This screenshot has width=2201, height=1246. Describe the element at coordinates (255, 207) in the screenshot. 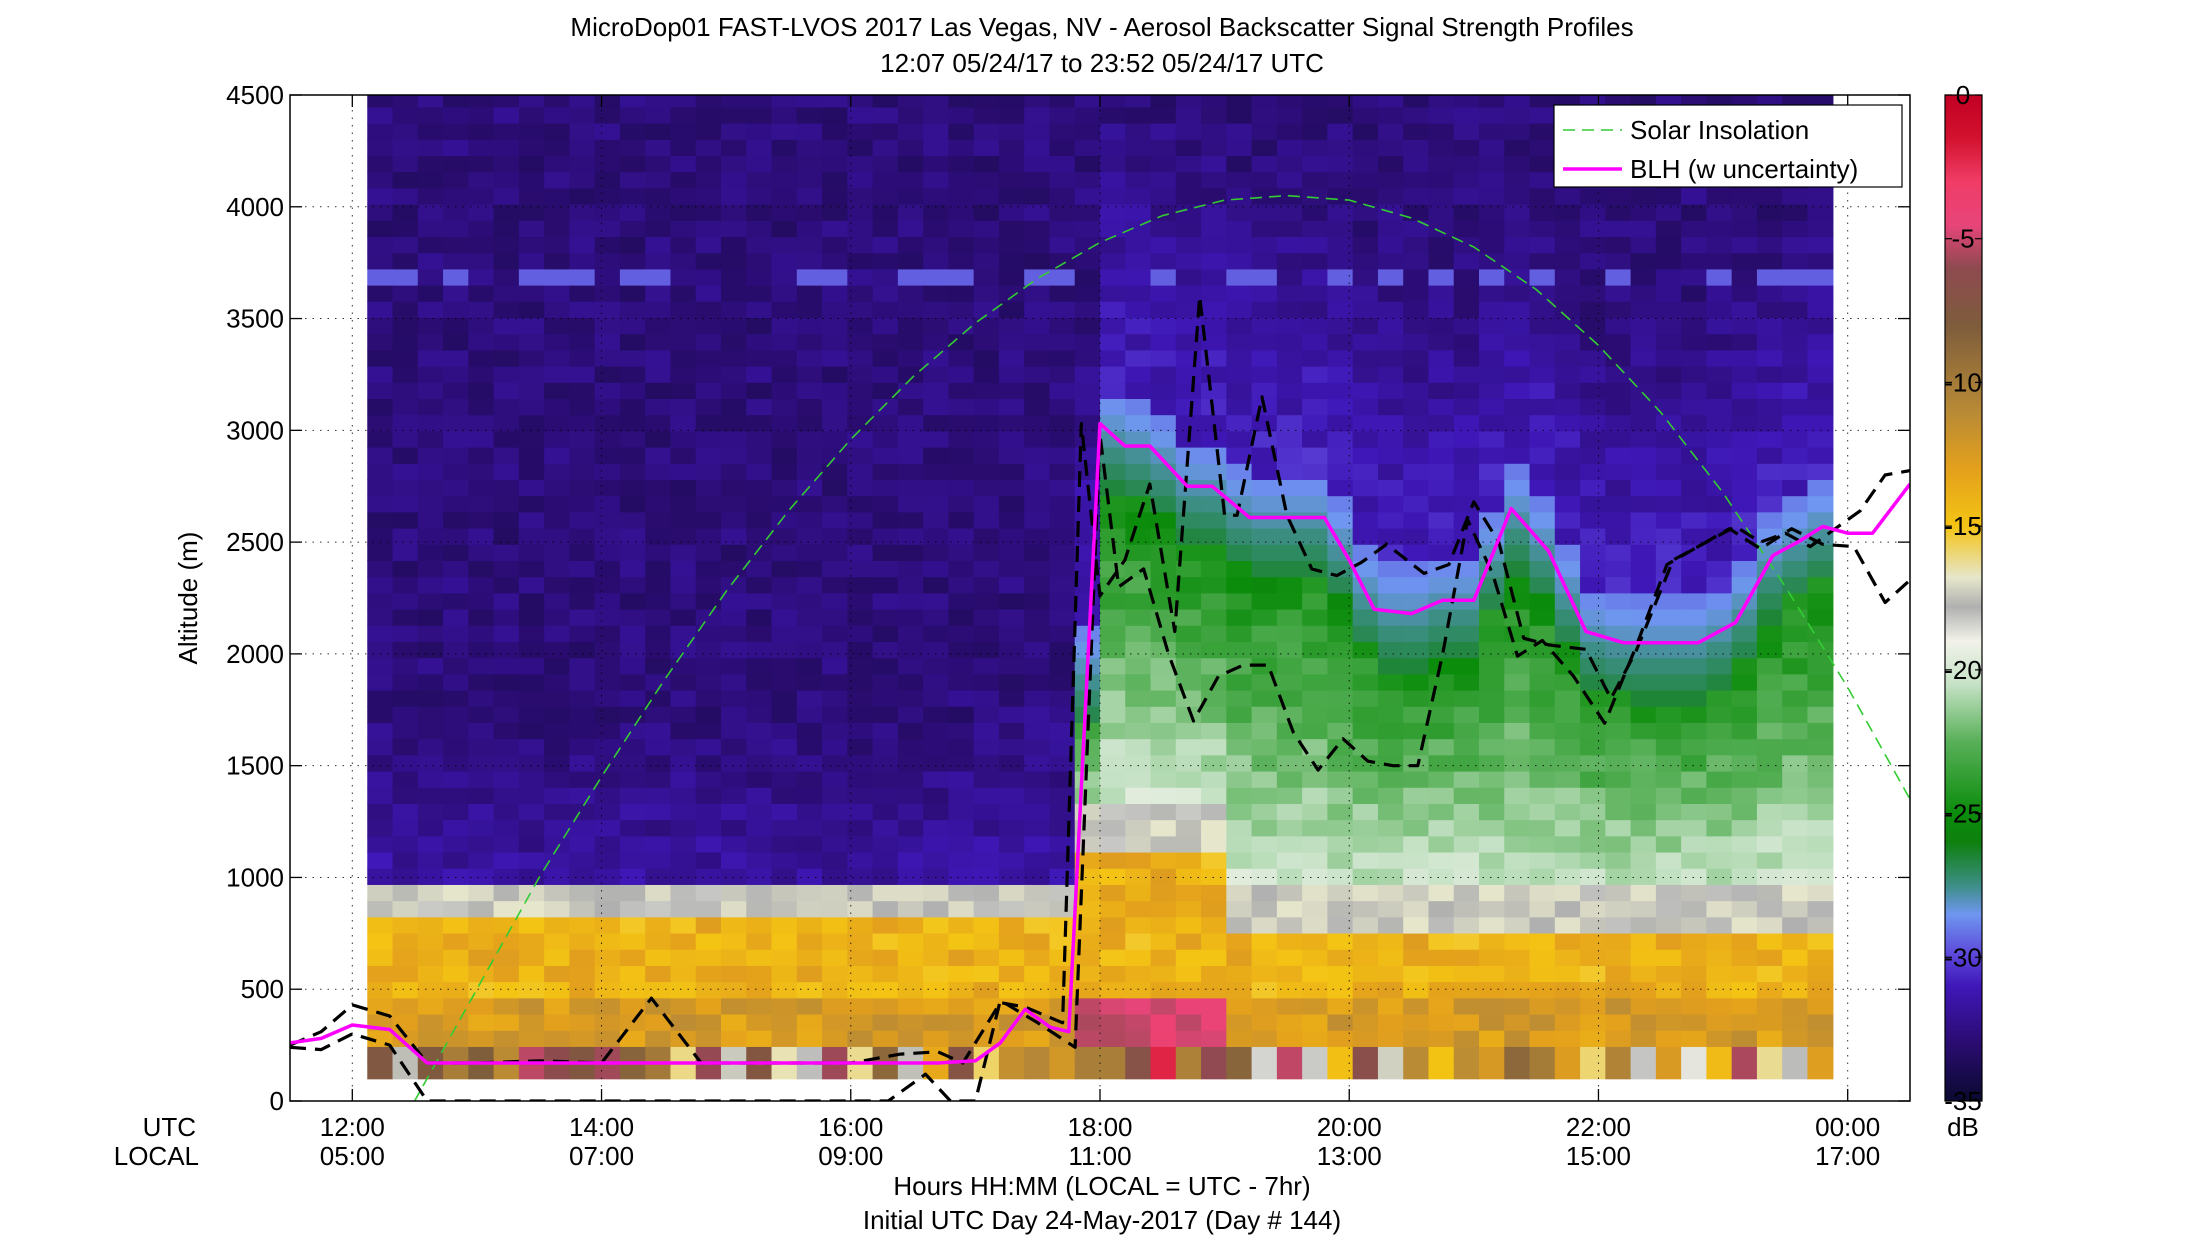

I see `y-tick-label: 4000` at that location.